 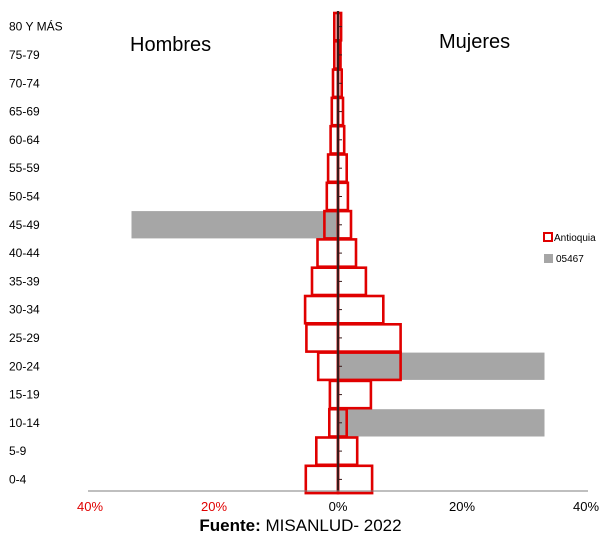 What do you see at coordinates (24, 83) in the screenshot?
I see `age-group-label: 70-74` at bounding box center [24, 83].